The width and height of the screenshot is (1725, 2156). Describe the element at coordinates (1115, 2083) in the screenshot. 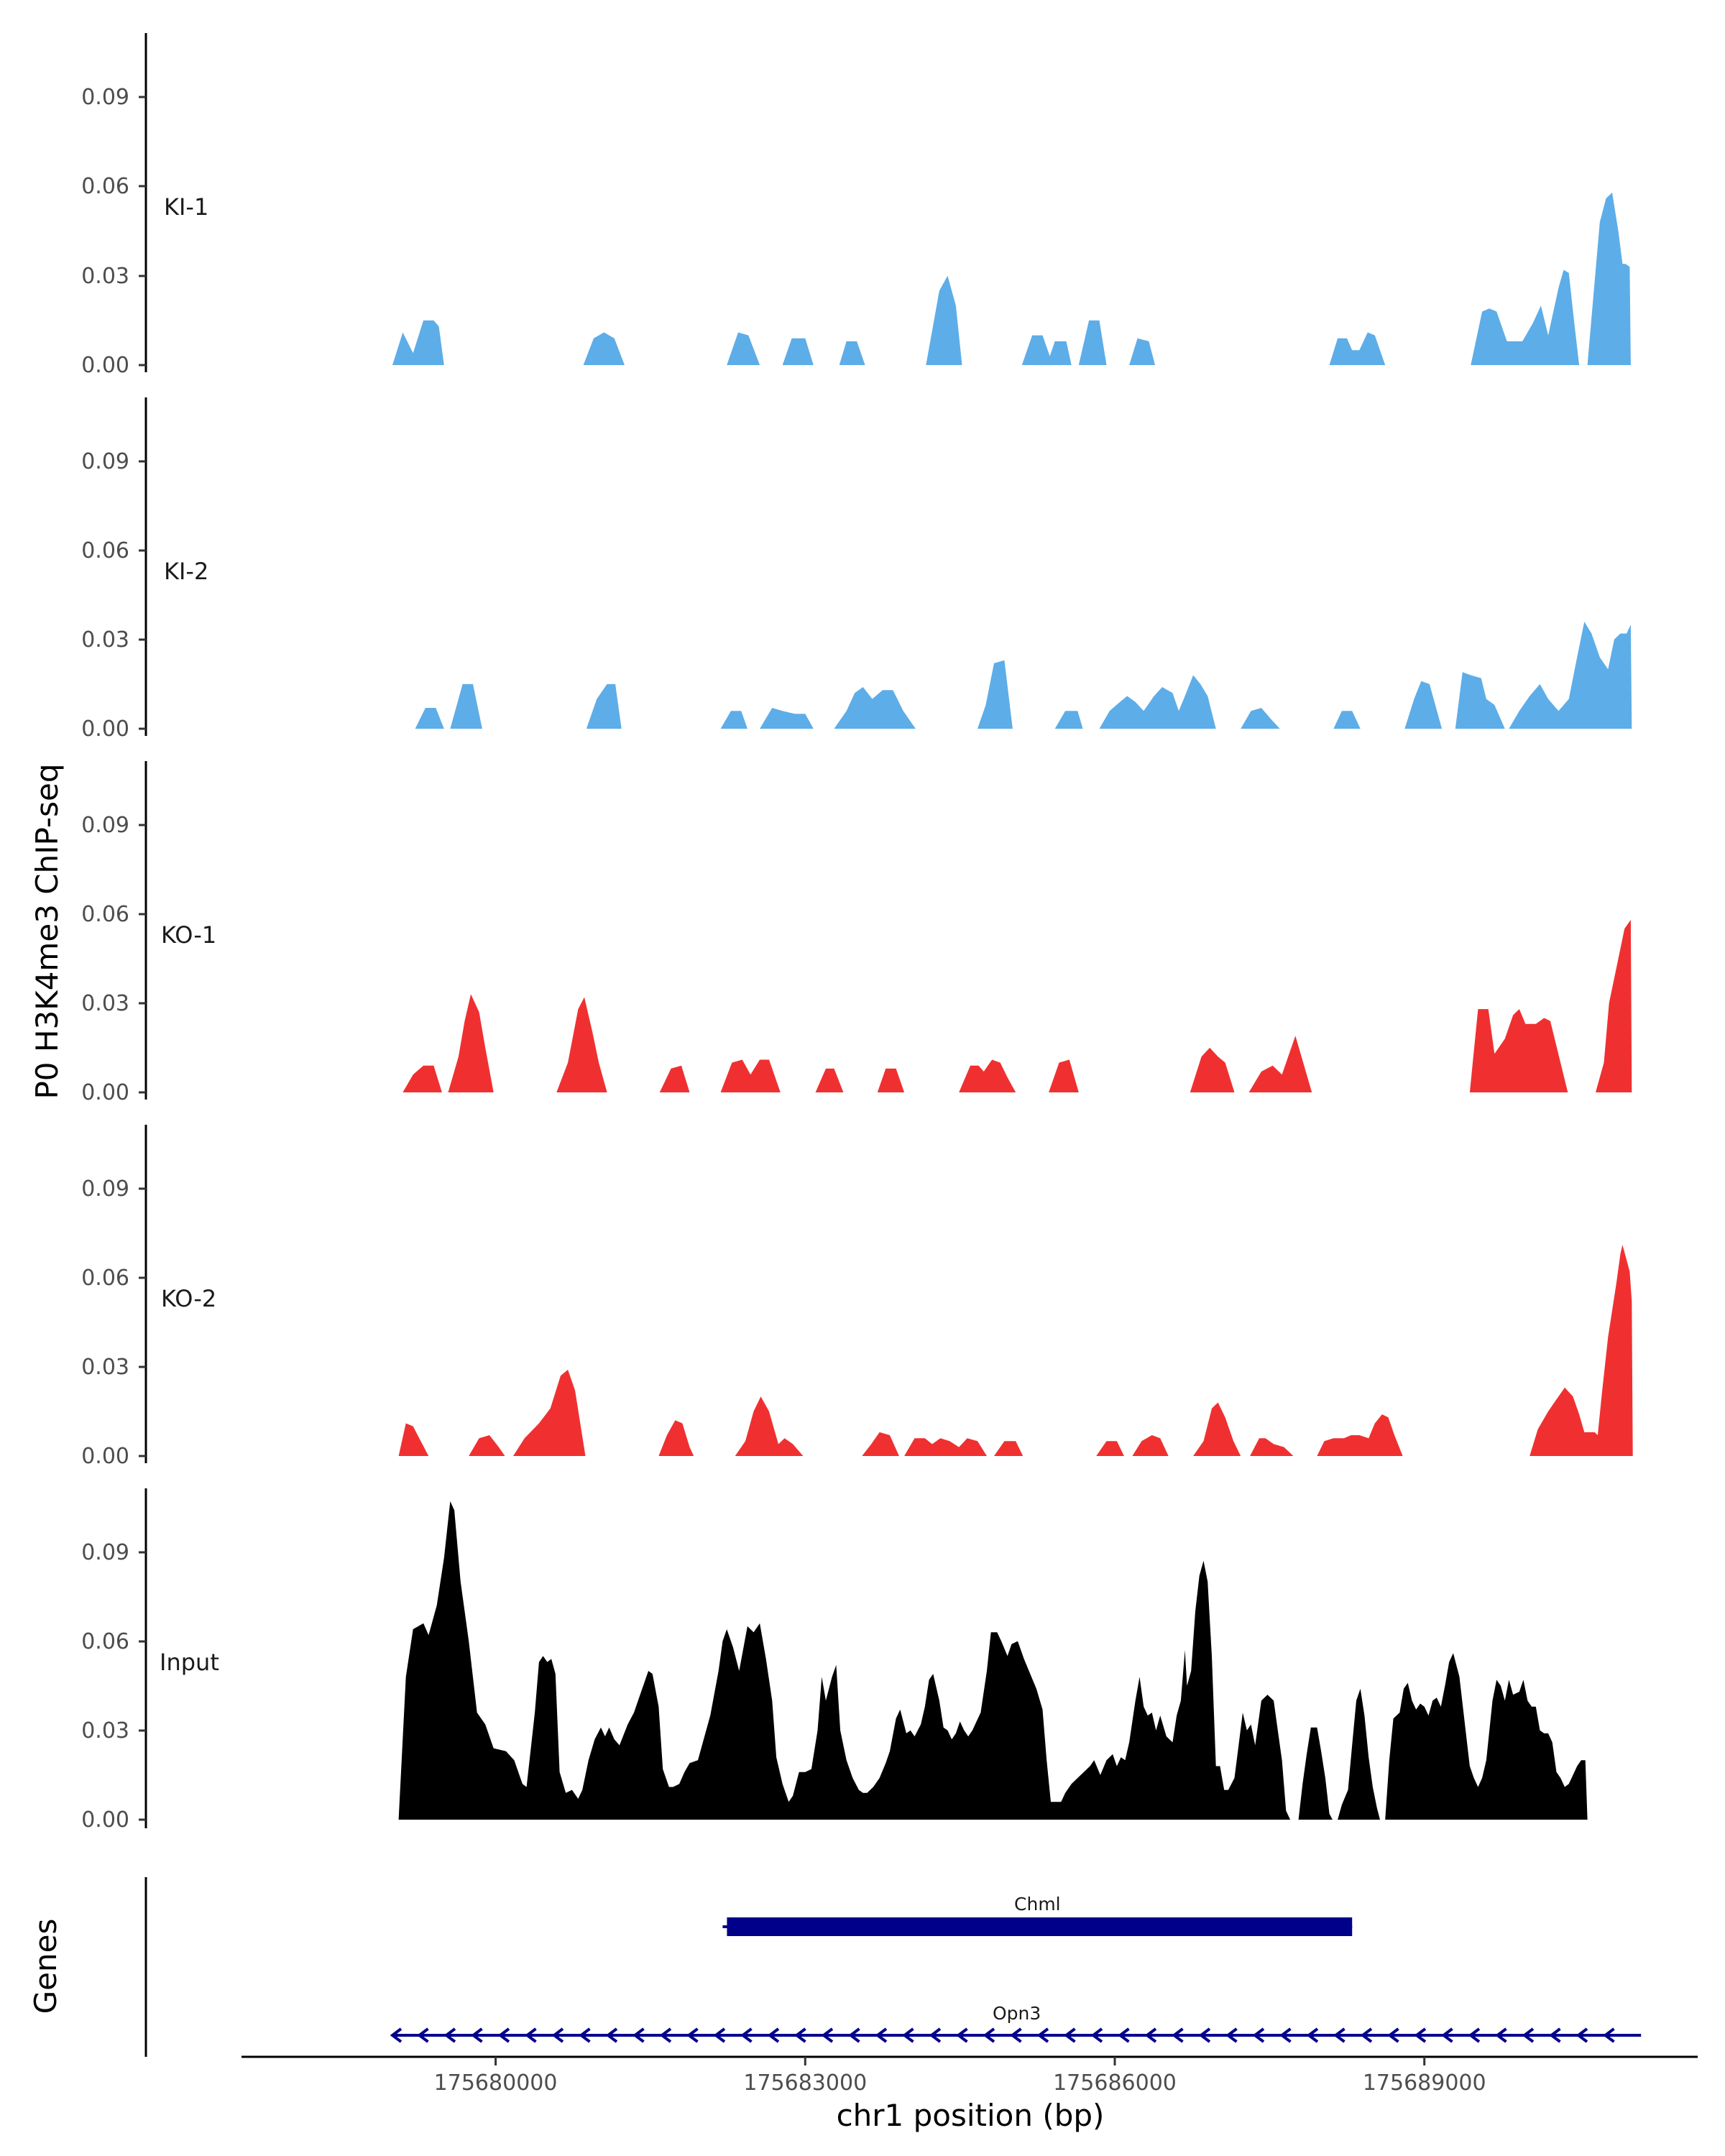

I see `x-tick-label: 175686000` at that location.